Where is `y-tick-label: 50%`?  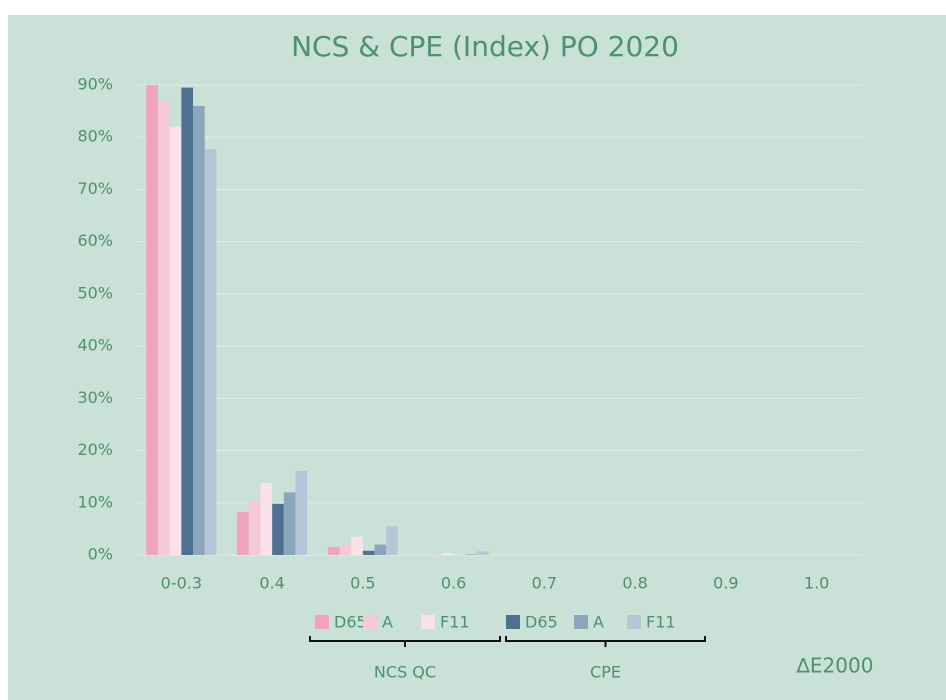 y-tick-label: 50% is located at coordinates (95, 292).